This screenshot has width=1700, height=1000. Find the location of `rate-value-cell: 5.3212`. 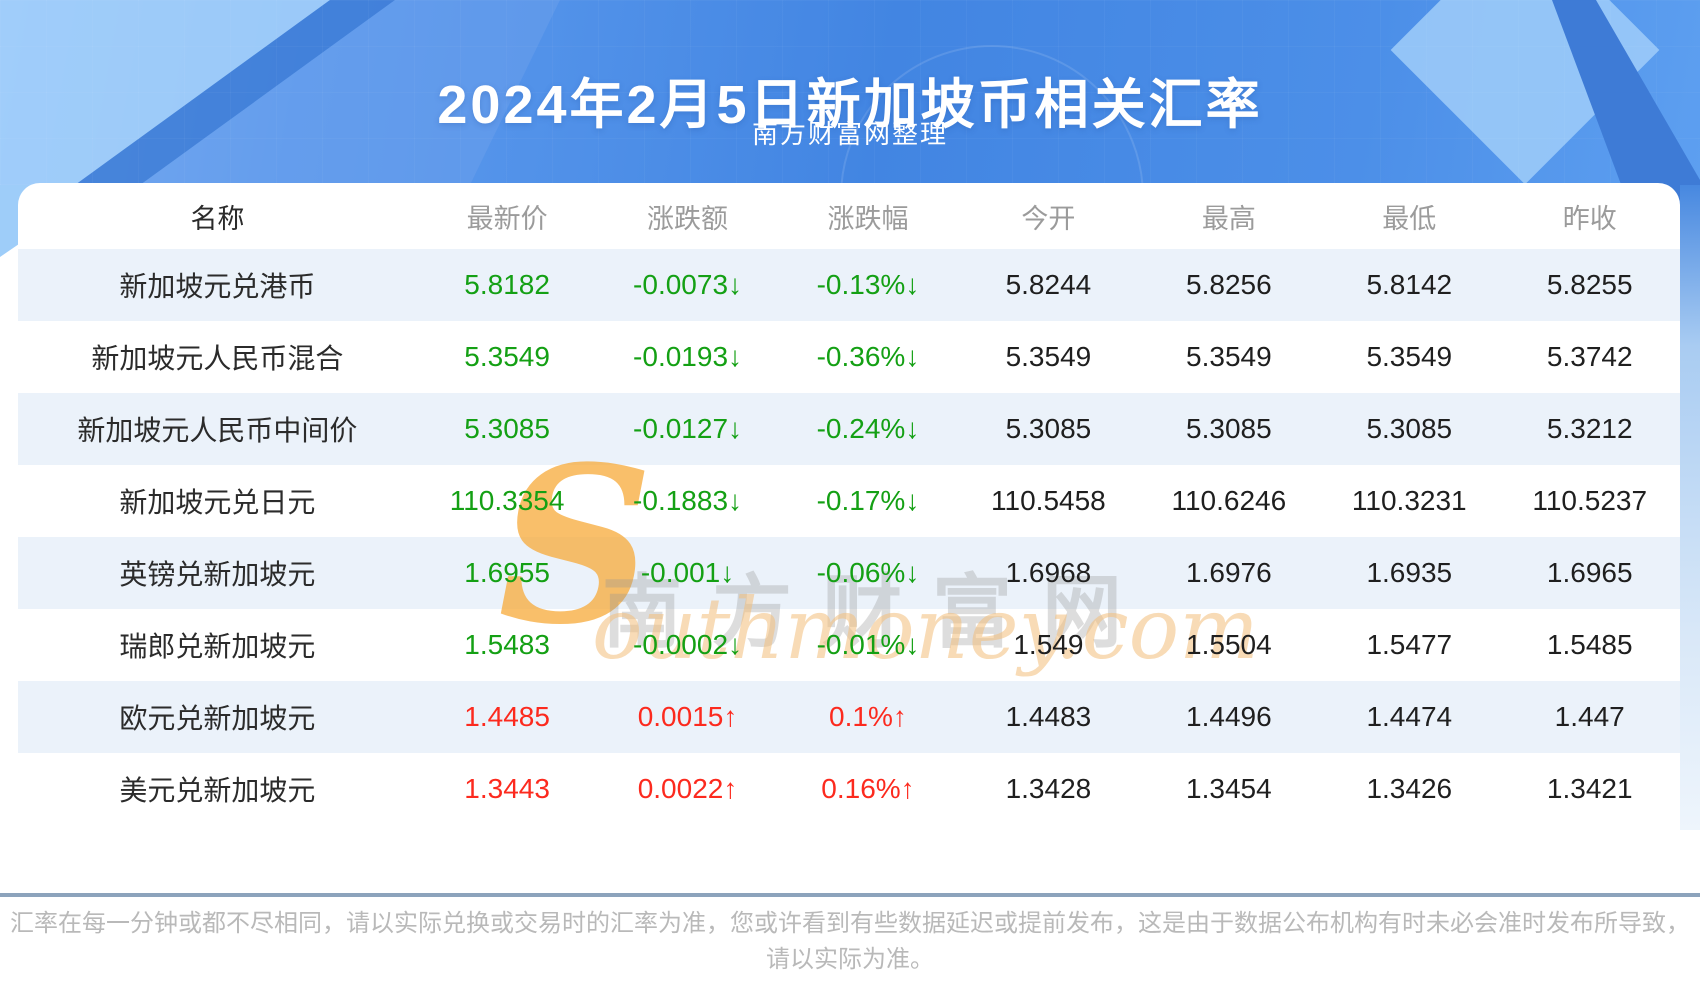

rate-value-cell: 5.3212 is located at coordinates (1589, 428).